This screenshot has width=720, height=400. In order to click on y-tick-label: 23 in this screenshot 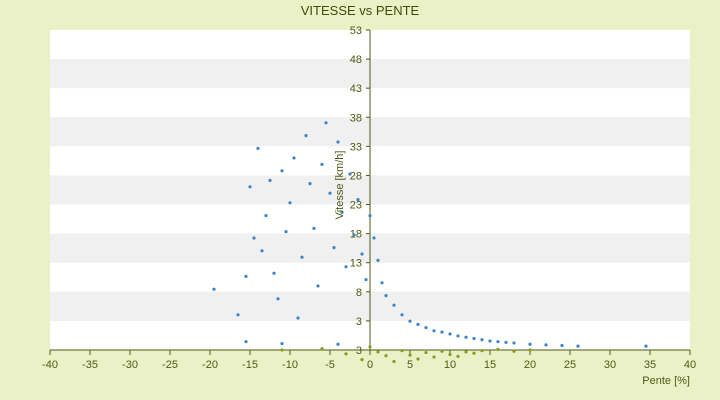, I will do `click(356, 206)`.